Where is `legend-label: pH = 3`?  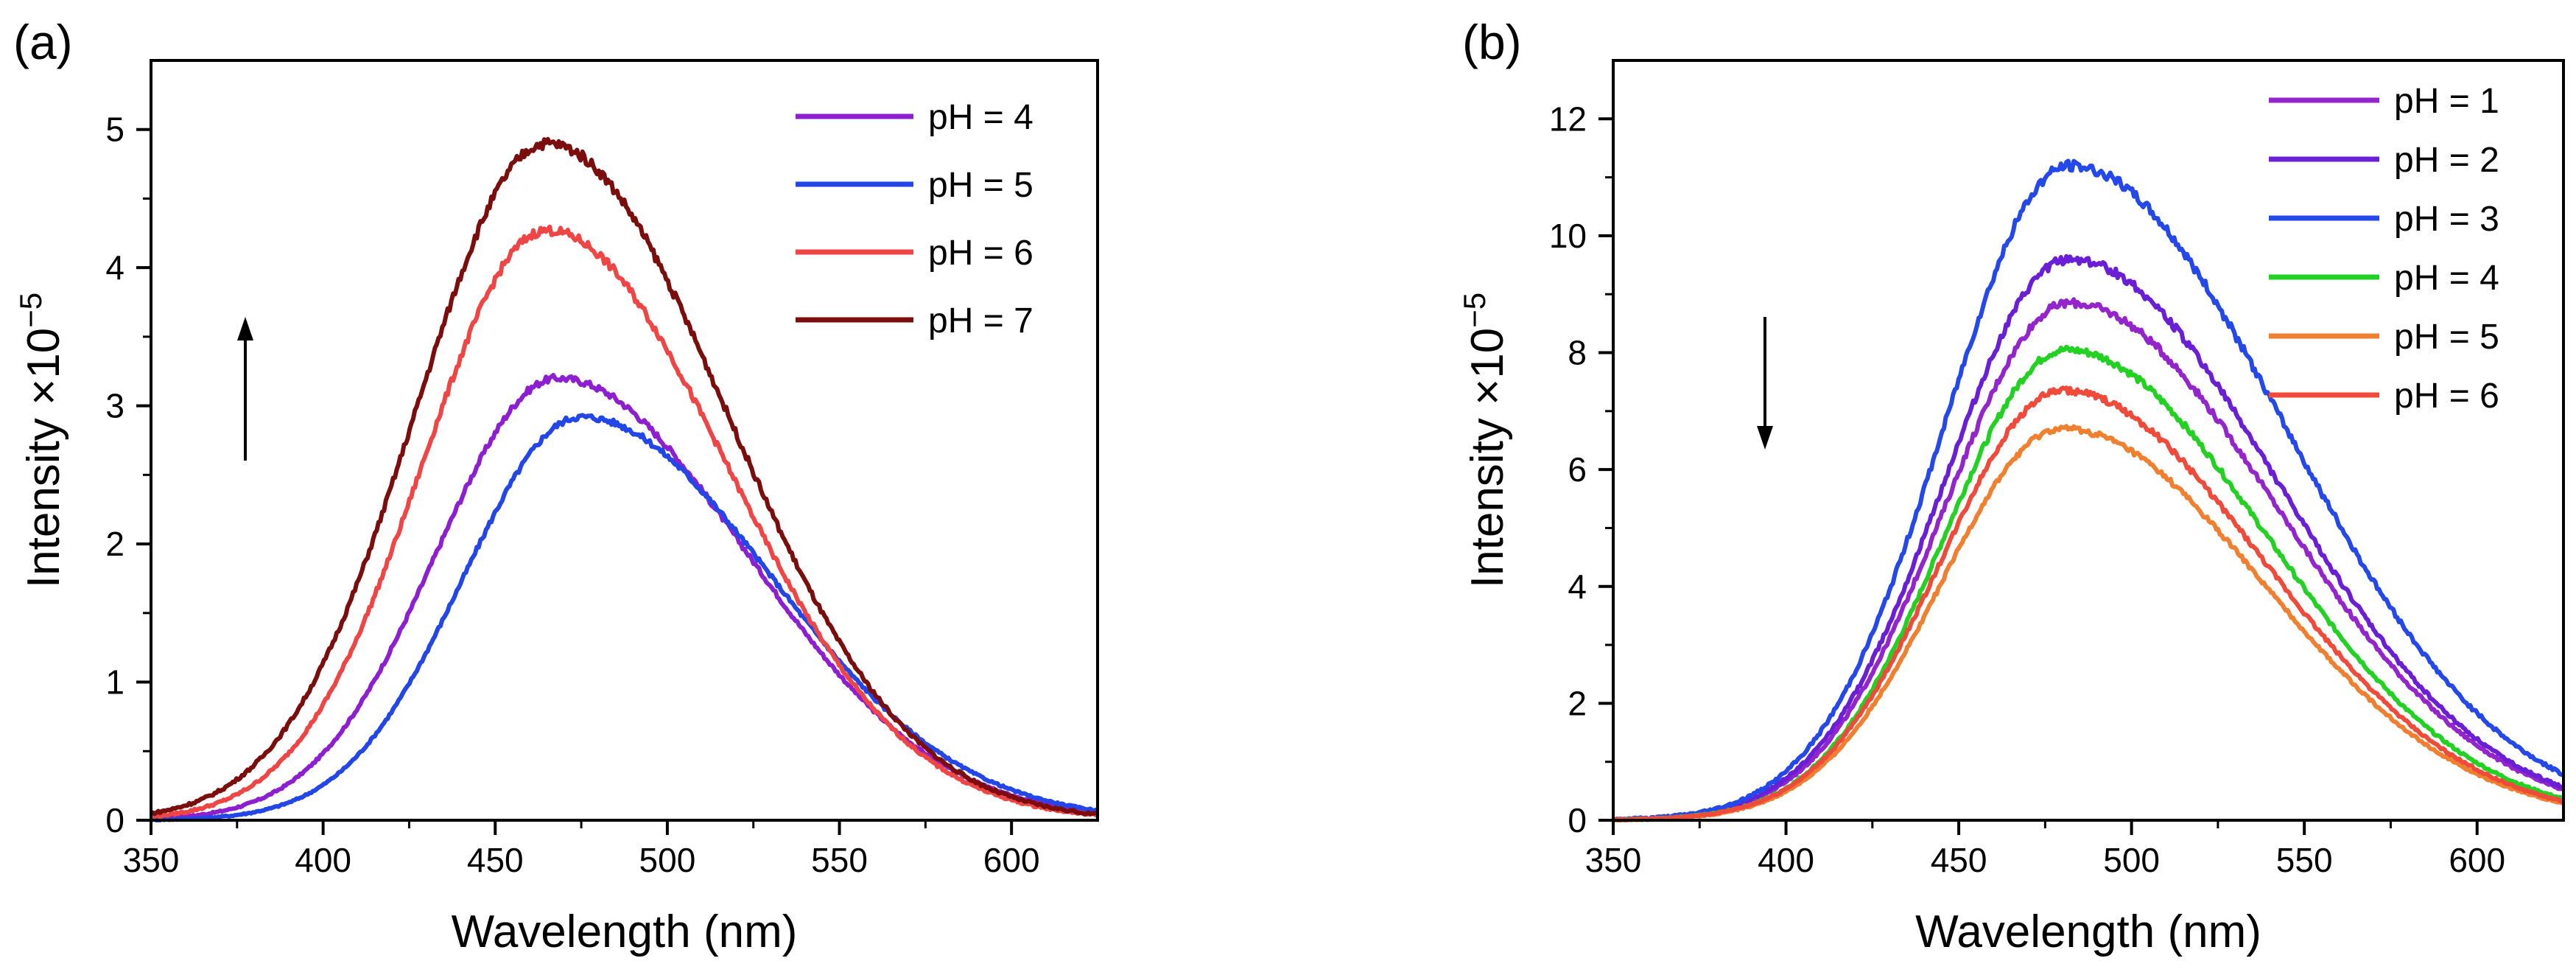 legend-label: pH = 3 is located at coordinates (2446, 219).